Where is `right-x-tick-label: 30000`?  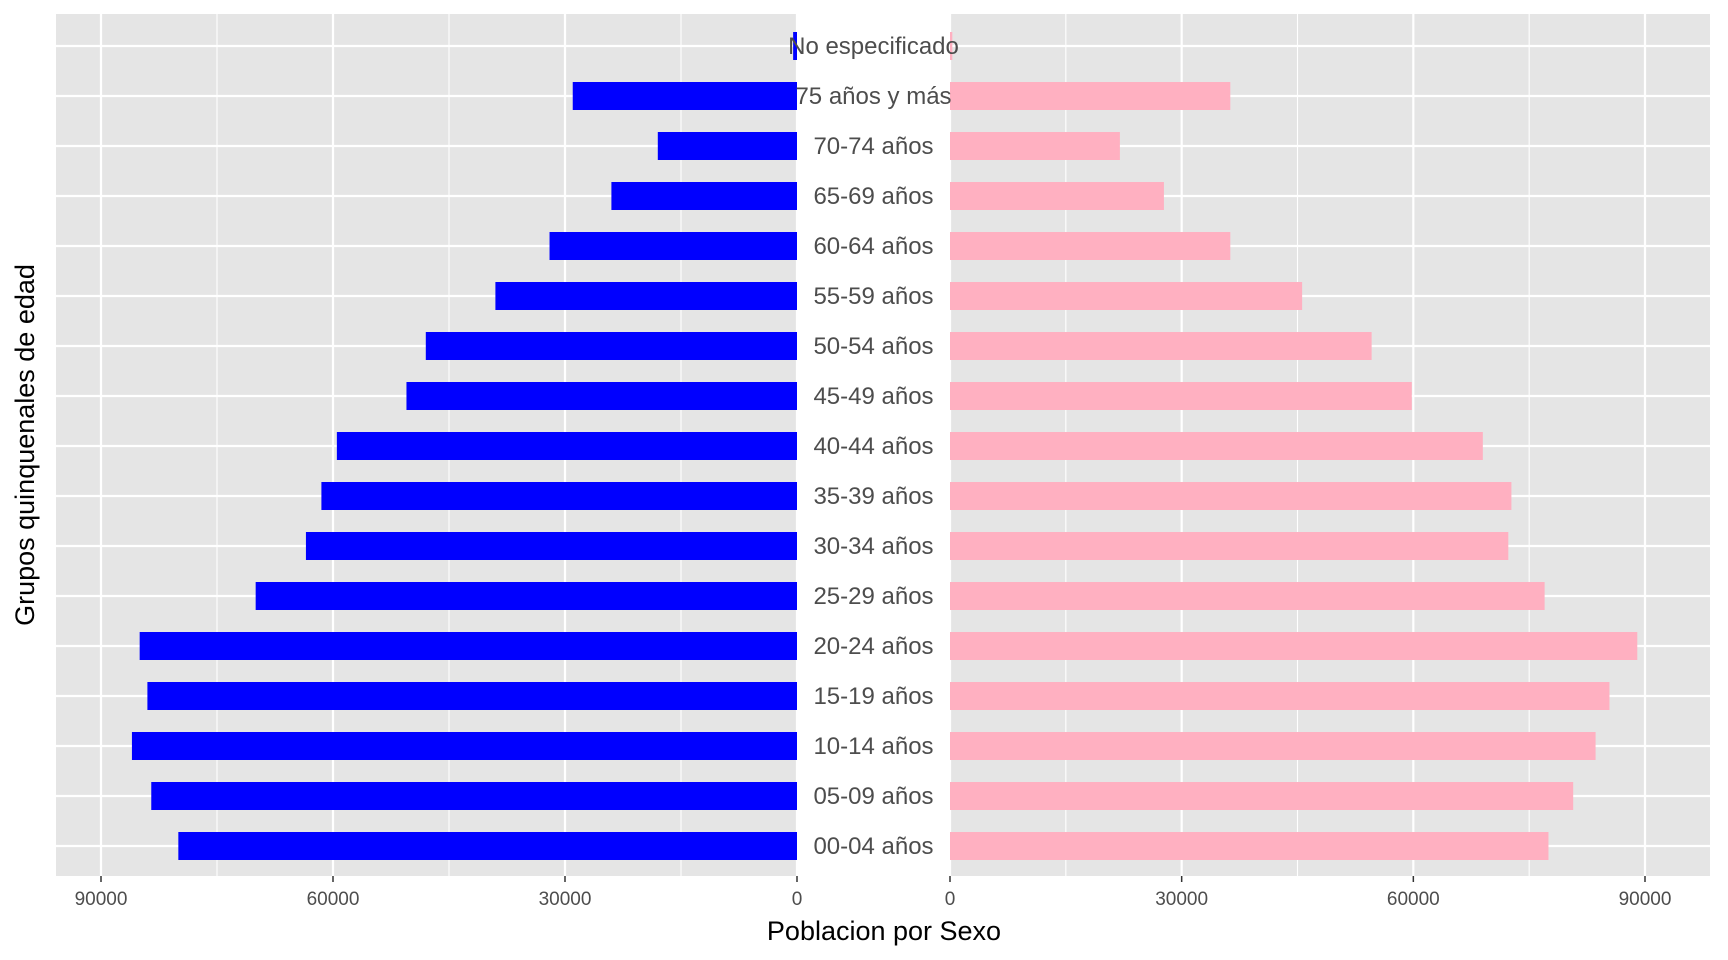
right-x-tick-label: 30000 is located at coordinates (1181, 899).